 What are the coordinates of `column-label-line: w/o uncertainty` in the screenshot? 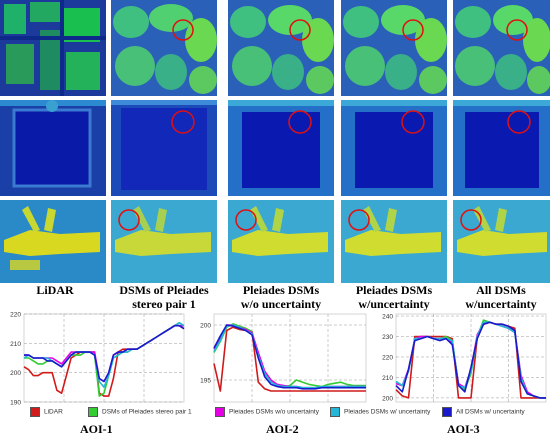 It's located at (281, 304).